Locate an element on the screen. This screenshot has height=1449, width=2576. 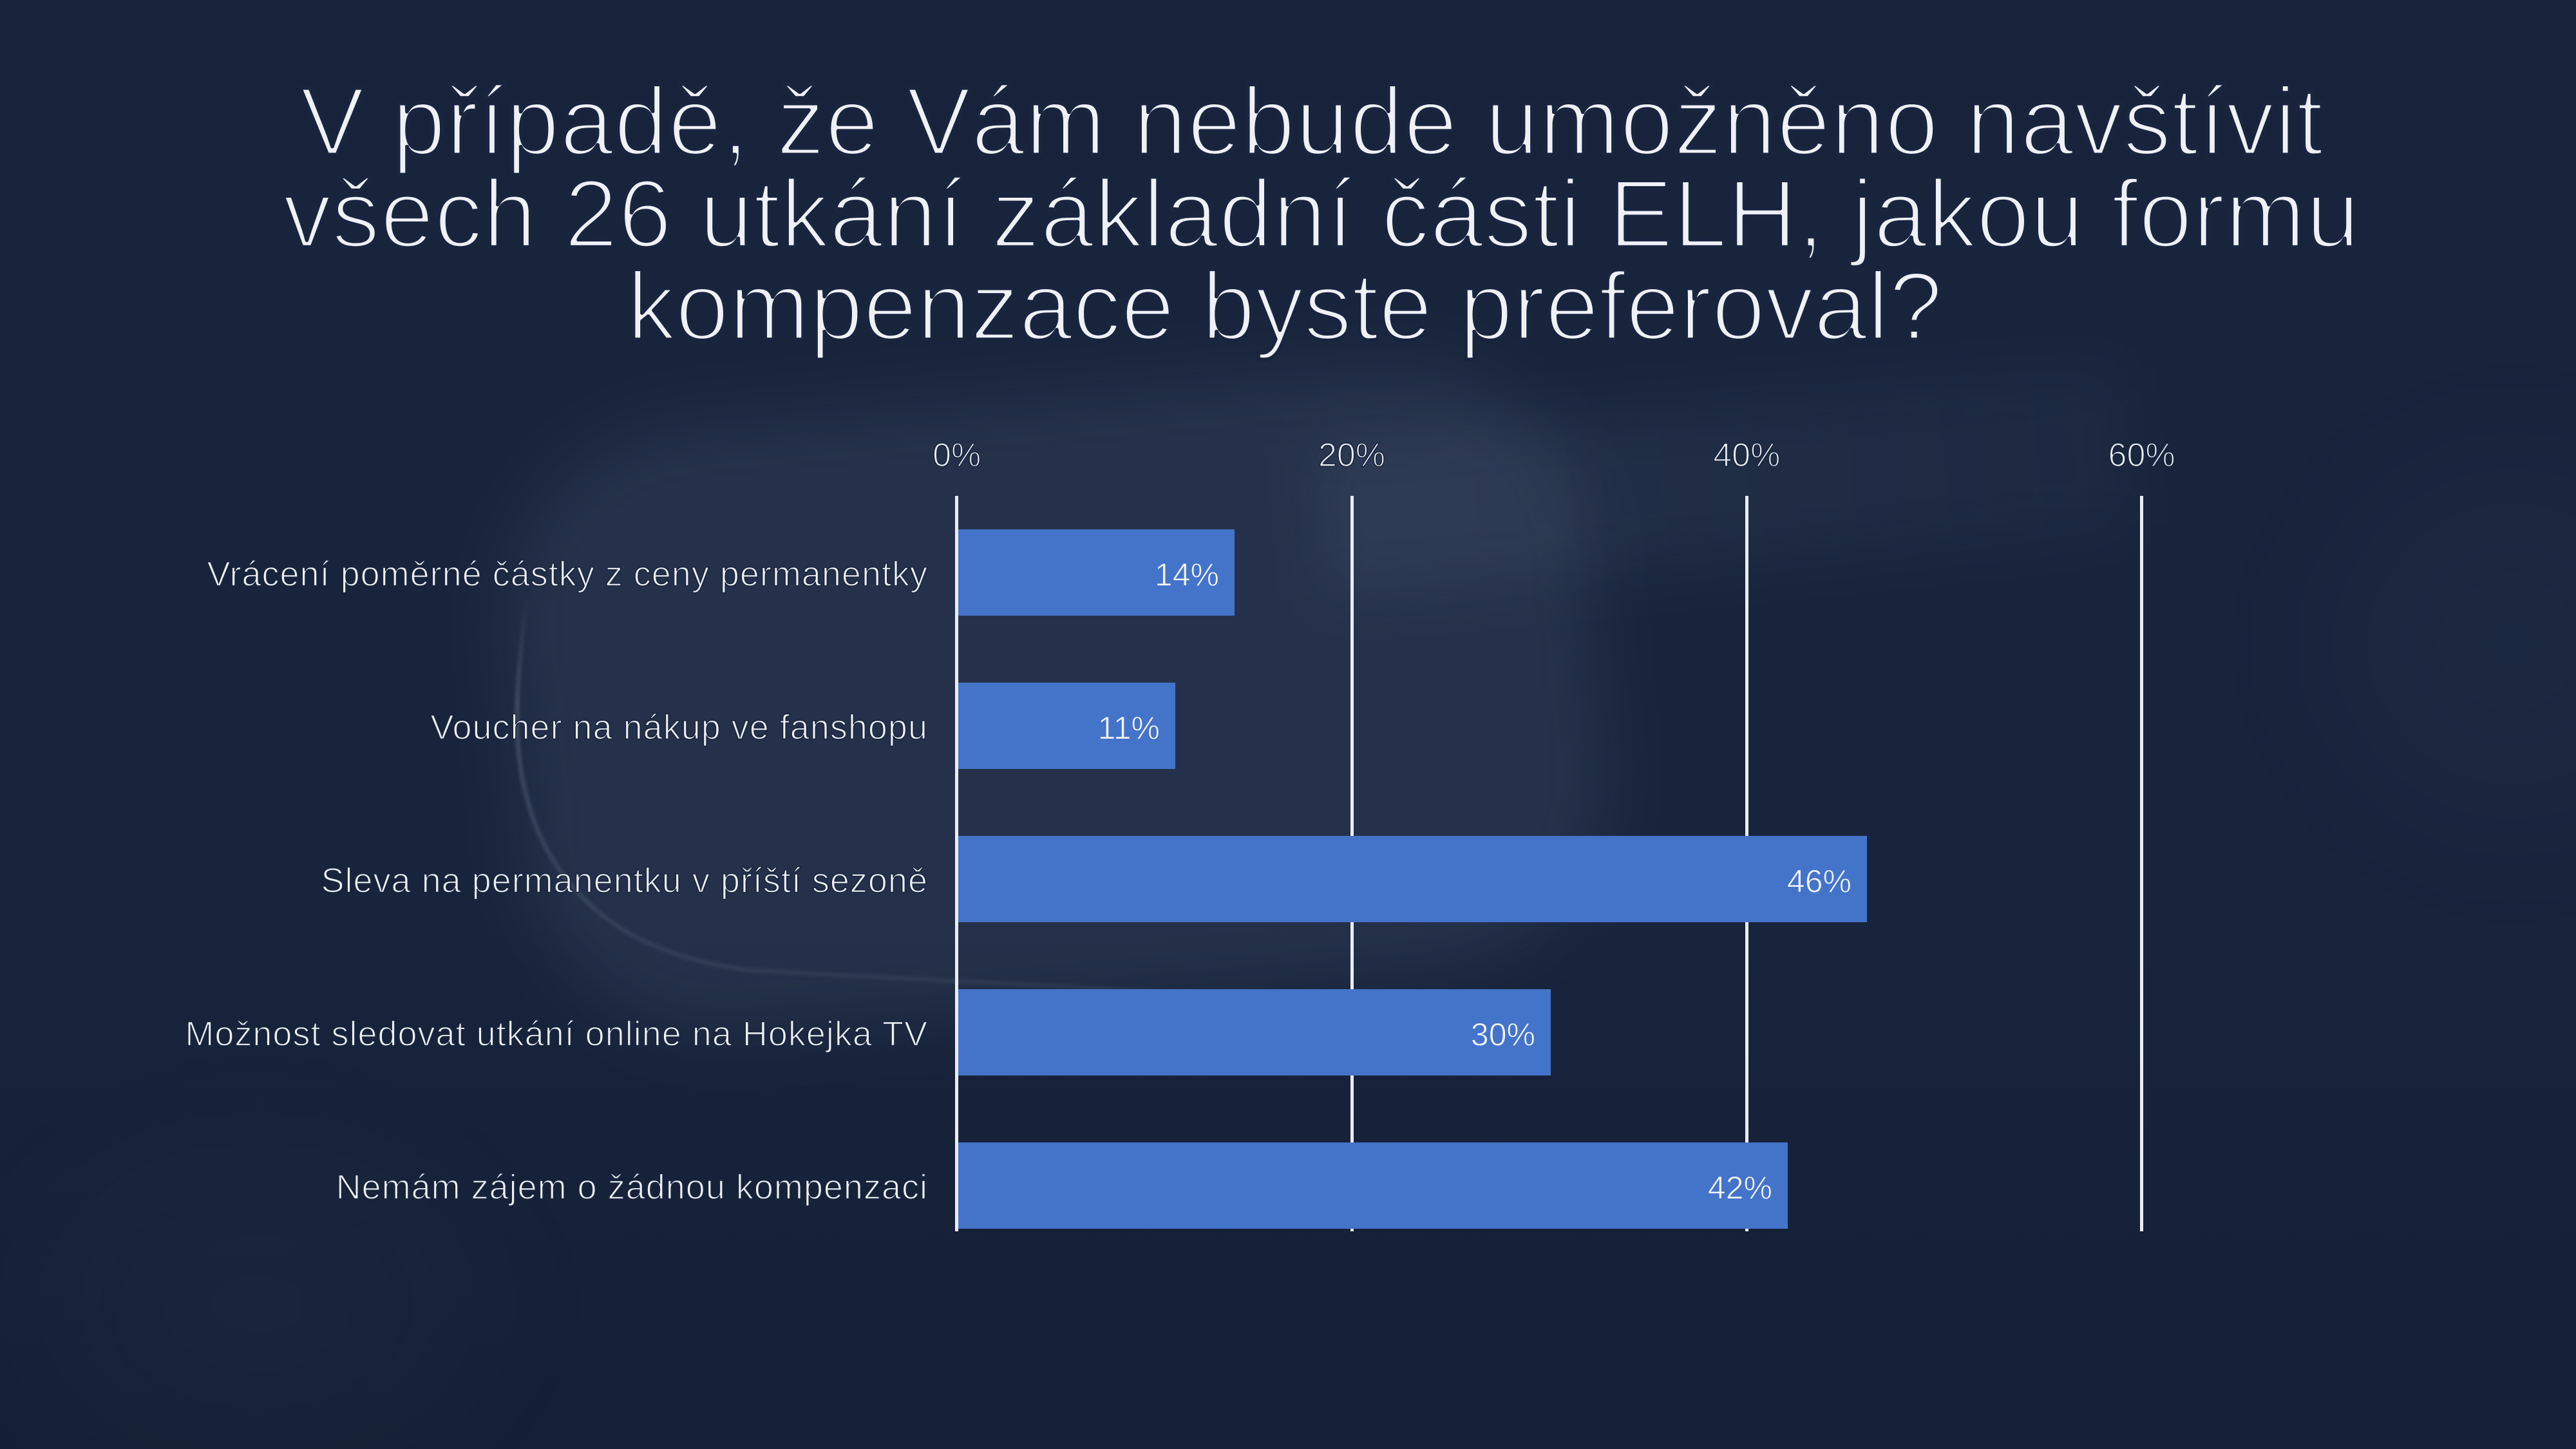
svg-text: 0% is located at coordinates (957, 455).